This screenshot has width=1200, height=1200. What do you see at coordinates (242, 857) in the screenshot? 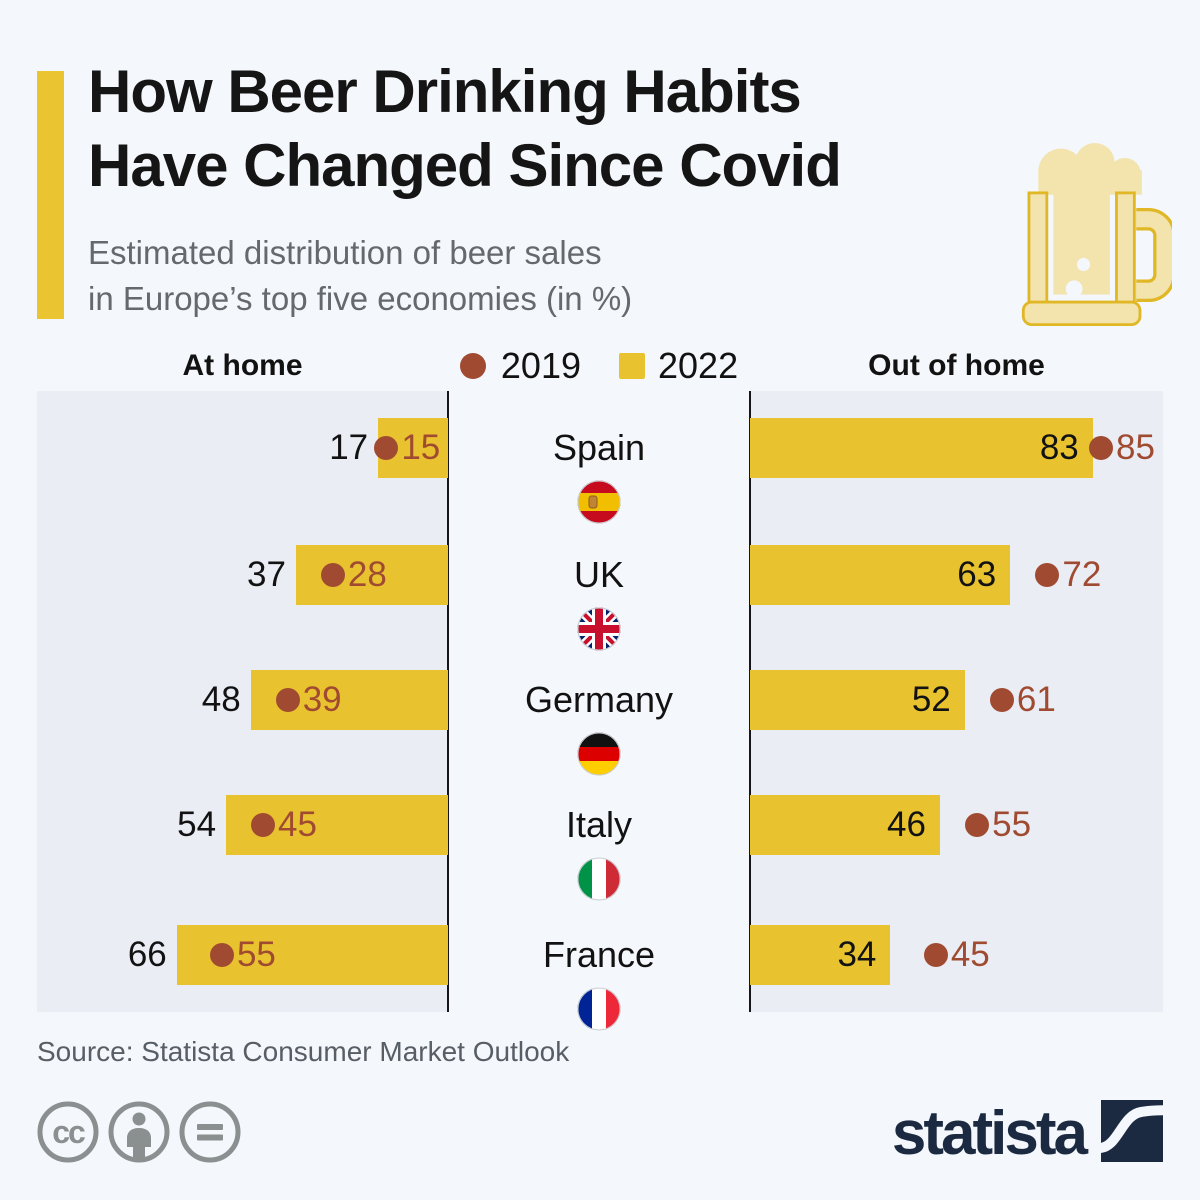
I see `at-home-half: 54 45` at bounding box center [242, 857].